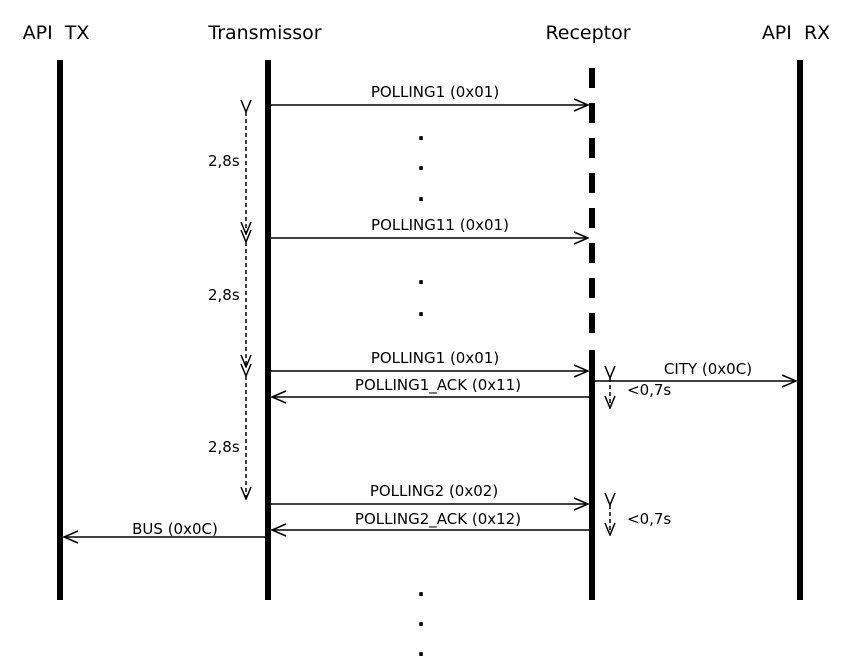 The height and width of the screenshot is (672, 848). I want to click on label-polling11: POLLING11 (0x01), so click(440, 225).